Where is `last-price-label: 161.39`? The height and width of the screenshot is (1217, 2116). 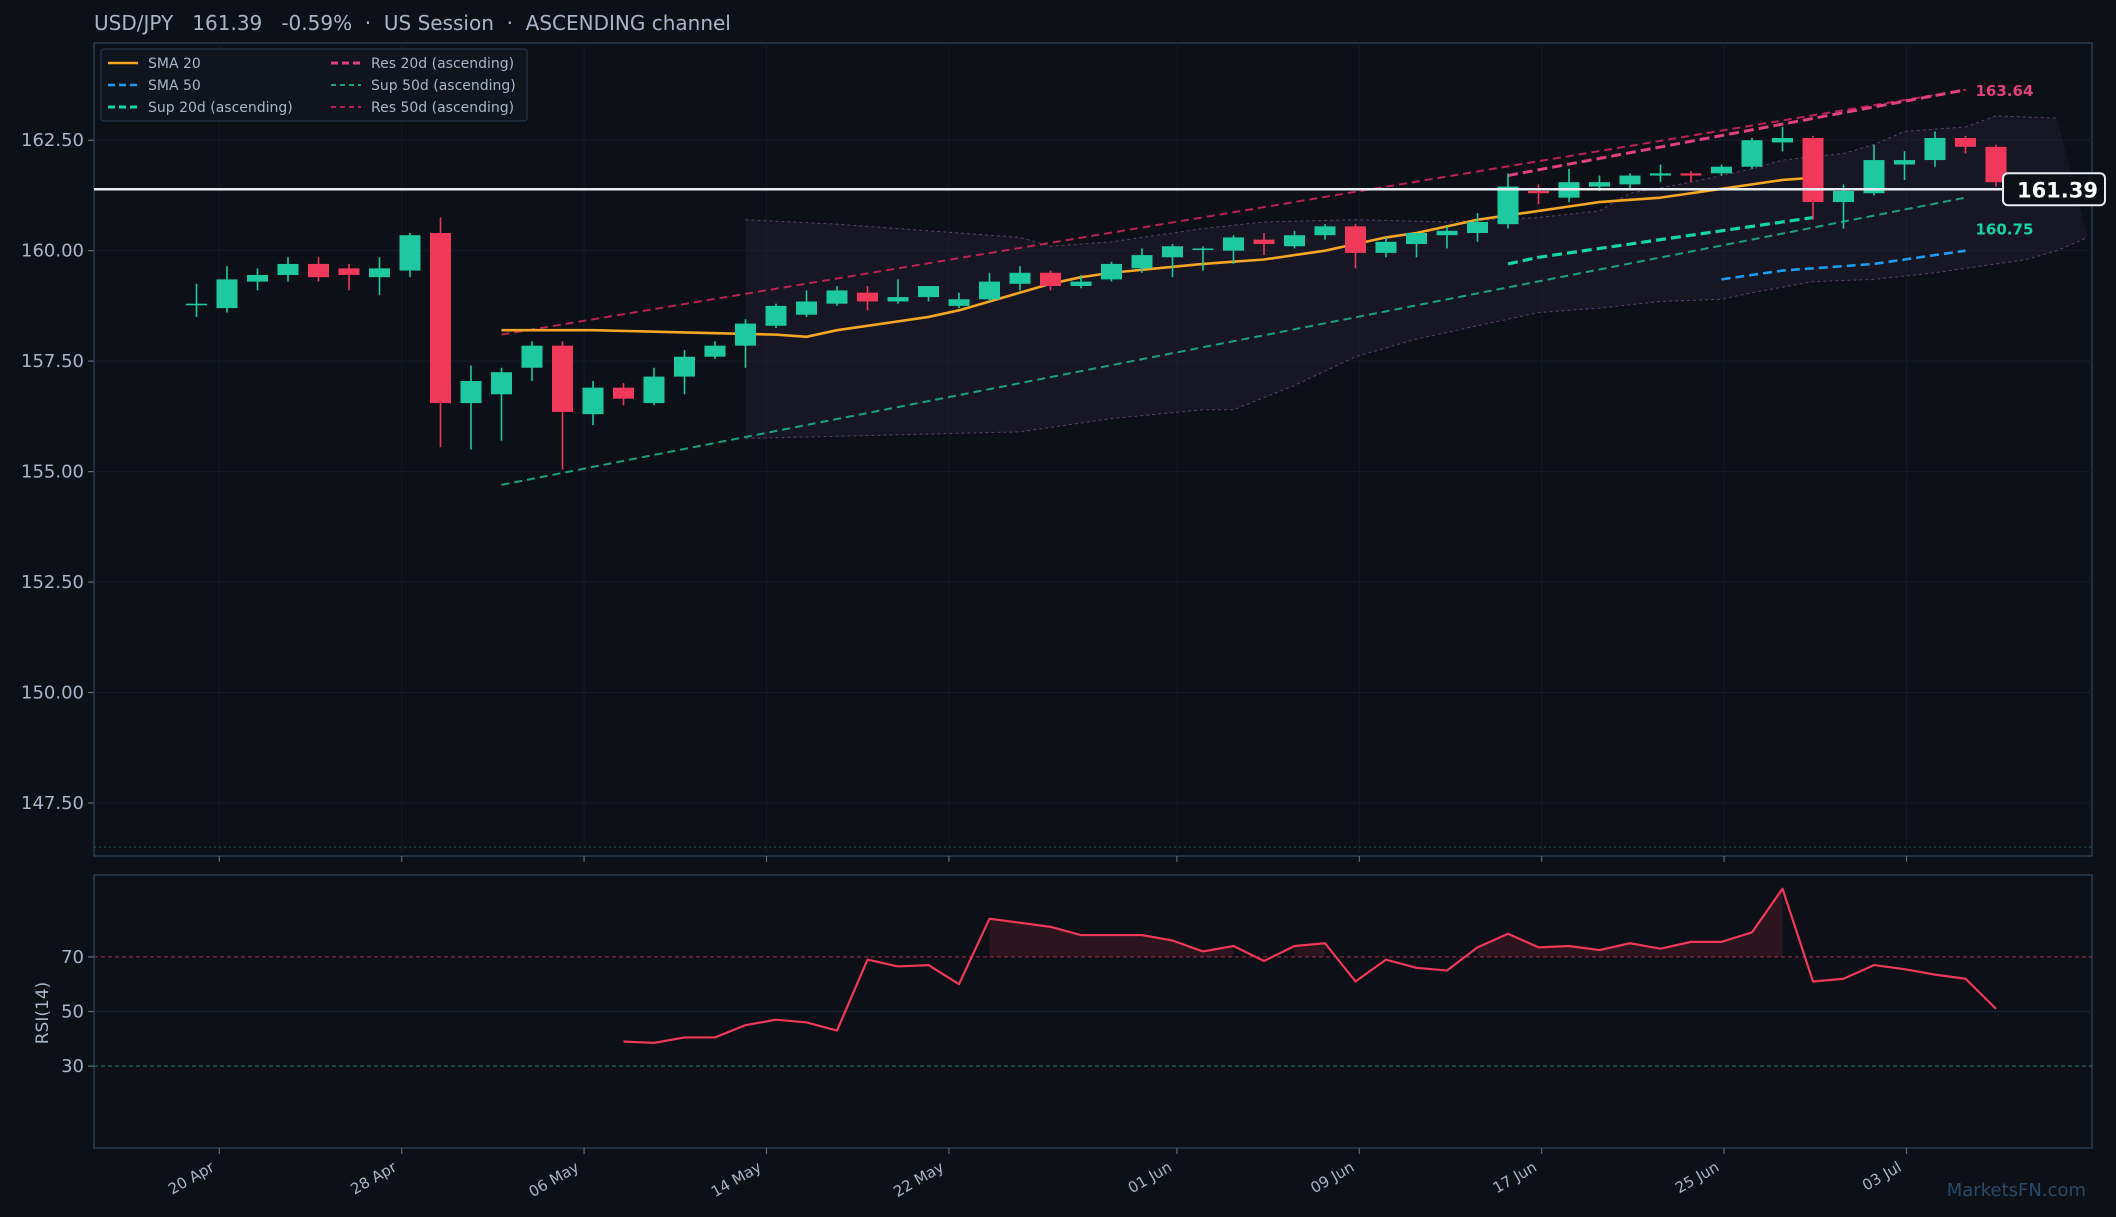
last-price-label: 161.39 is located at coordinates (2057, 190).